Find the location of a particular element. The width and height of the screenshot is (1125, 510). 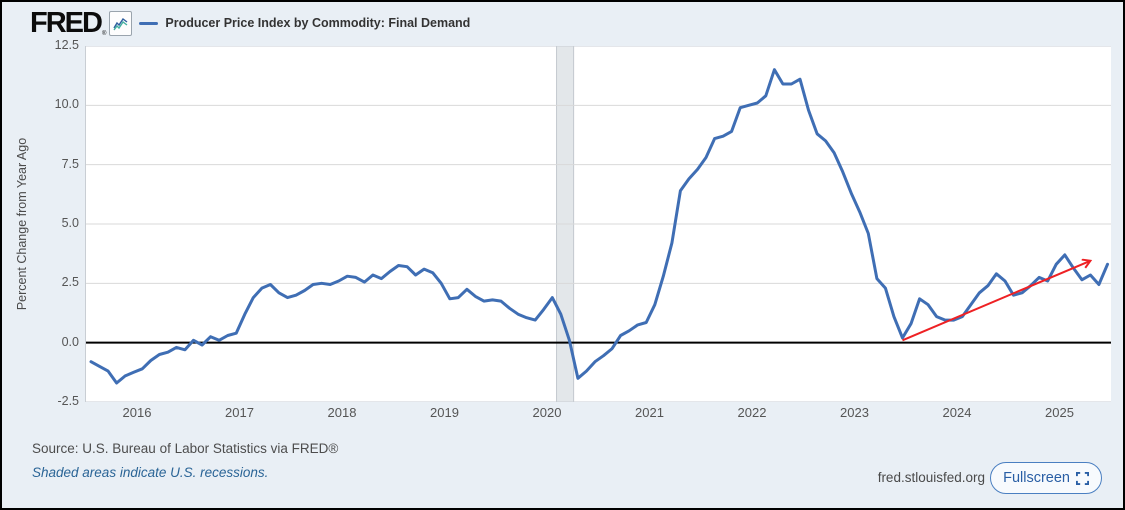

y-tick-label: 7.5 is located at coordinates (70, 163).